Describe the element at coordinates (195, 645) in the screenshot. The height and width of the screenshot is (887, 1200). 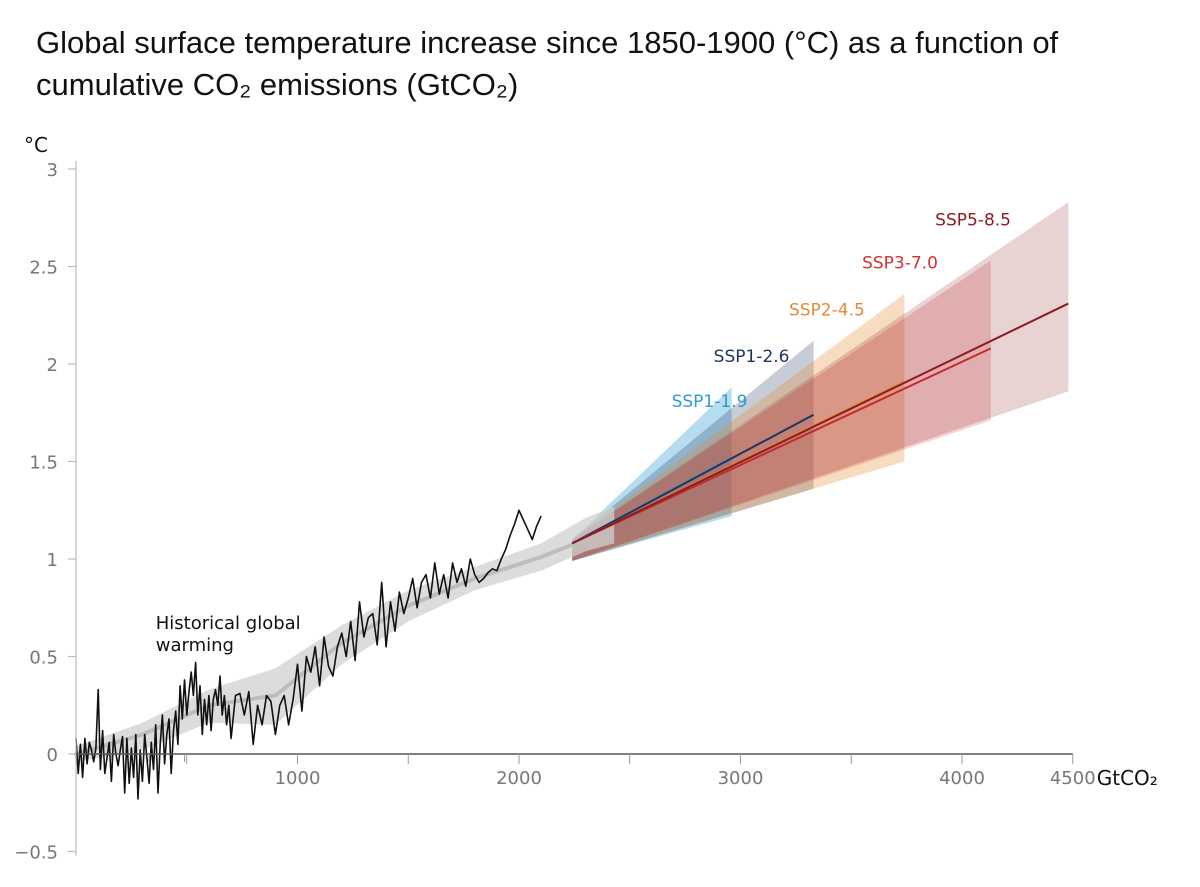
I see `historical-annotation-line-2: warming` at that location.